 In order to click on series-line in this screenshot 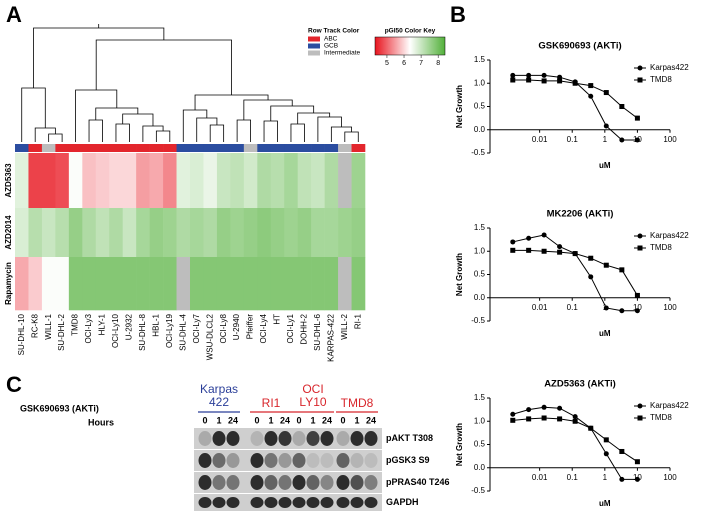, I will do `click(575, 272)`.